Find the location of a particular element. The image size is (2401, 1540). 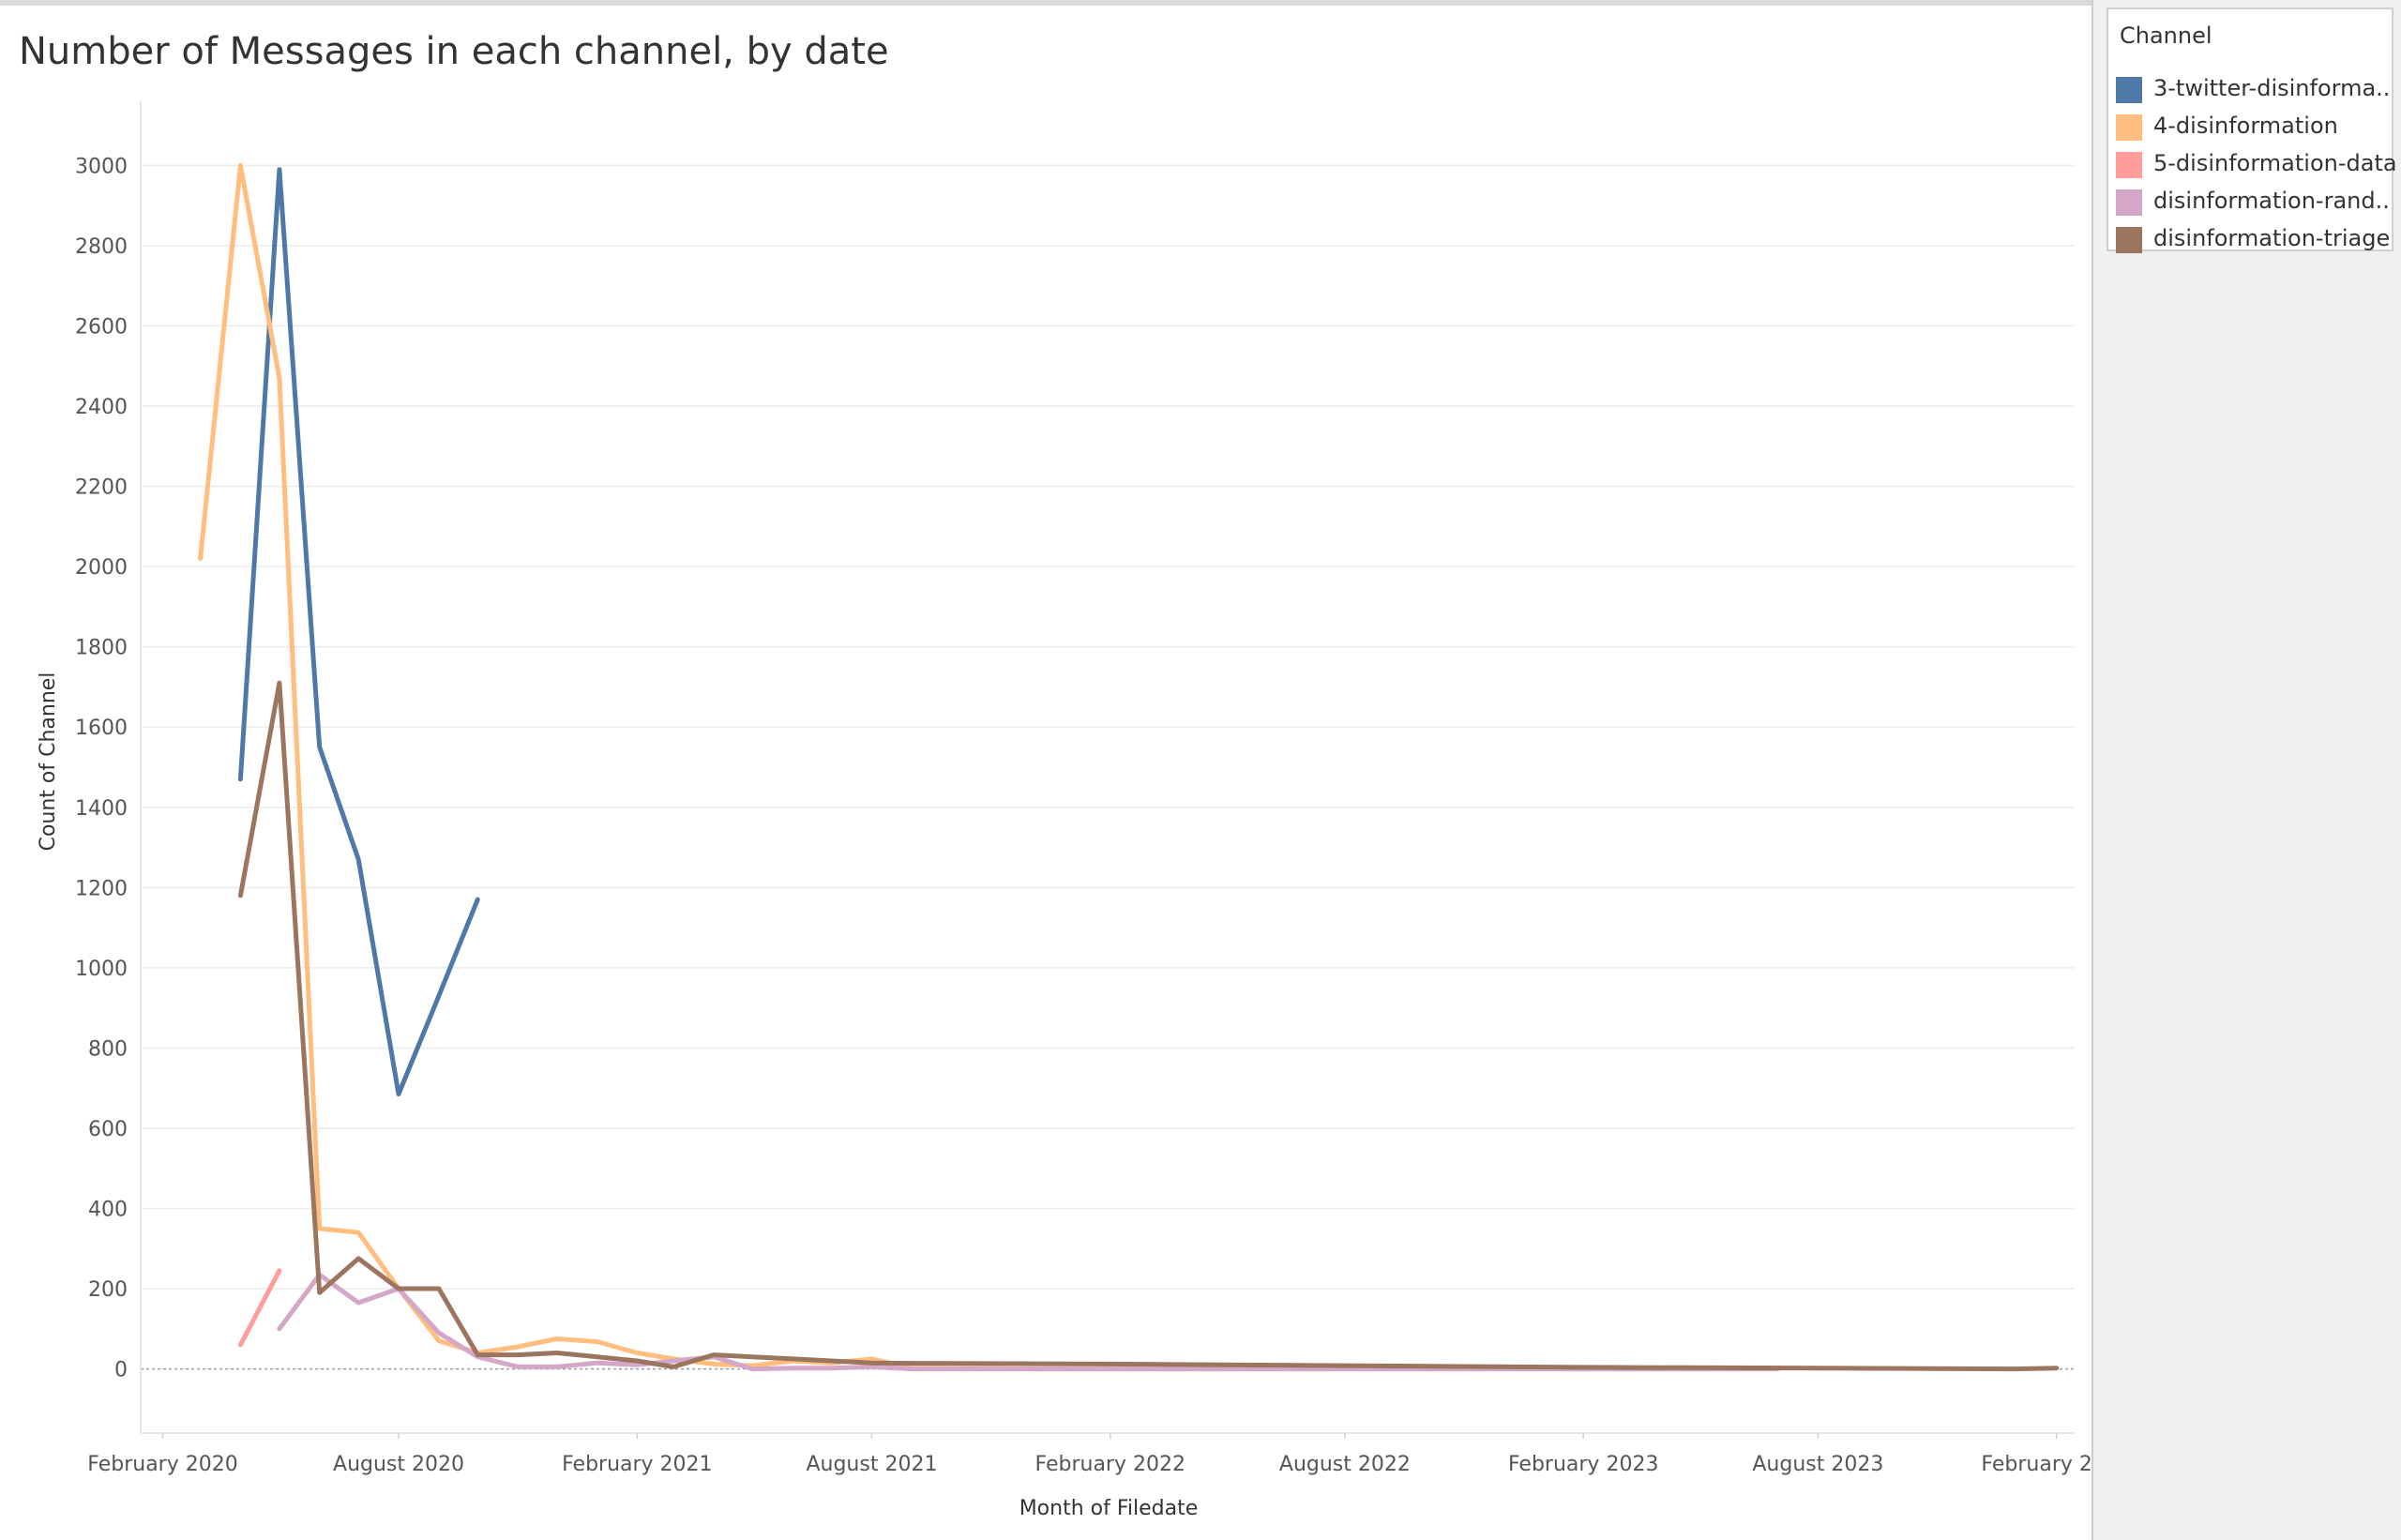

y-tick-label: 600 is located at coordinates (108, 1129).